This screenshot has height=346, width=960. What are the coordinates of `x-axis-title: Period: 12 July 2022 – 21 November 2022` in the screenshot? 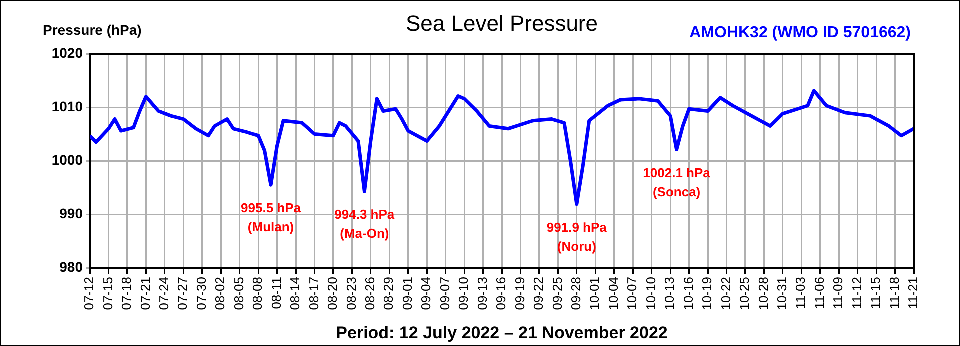 It's located at (502, 333).